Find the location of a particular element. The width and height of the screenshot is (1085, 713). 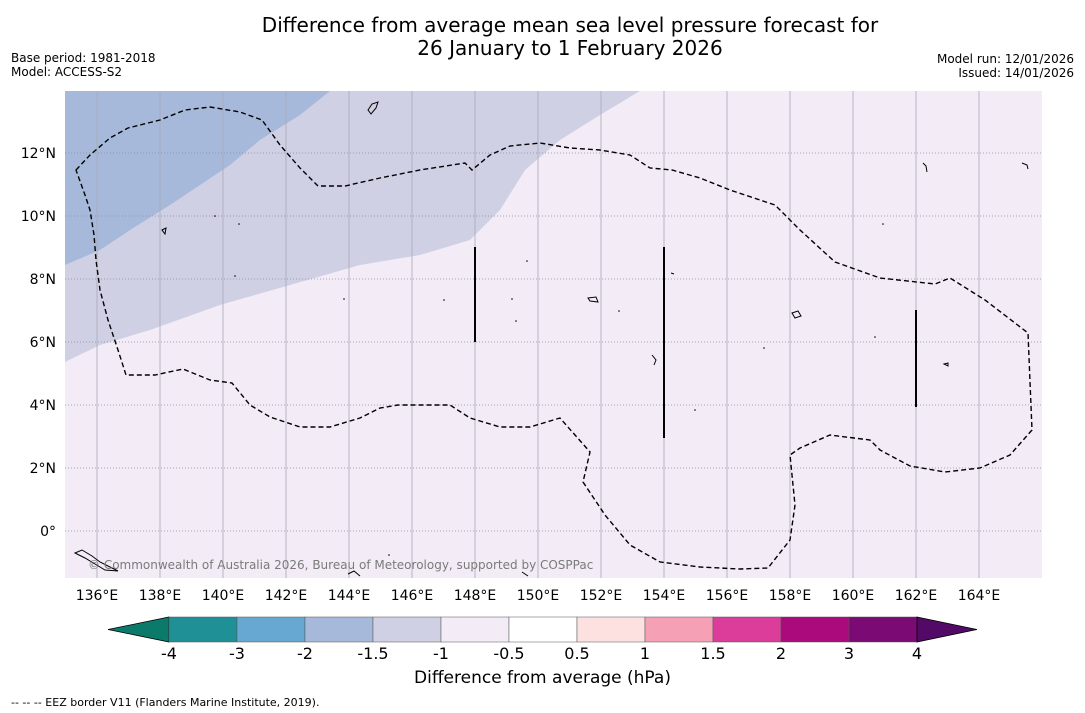

longitude-label: 156°E is located at coordinates (727, 596).